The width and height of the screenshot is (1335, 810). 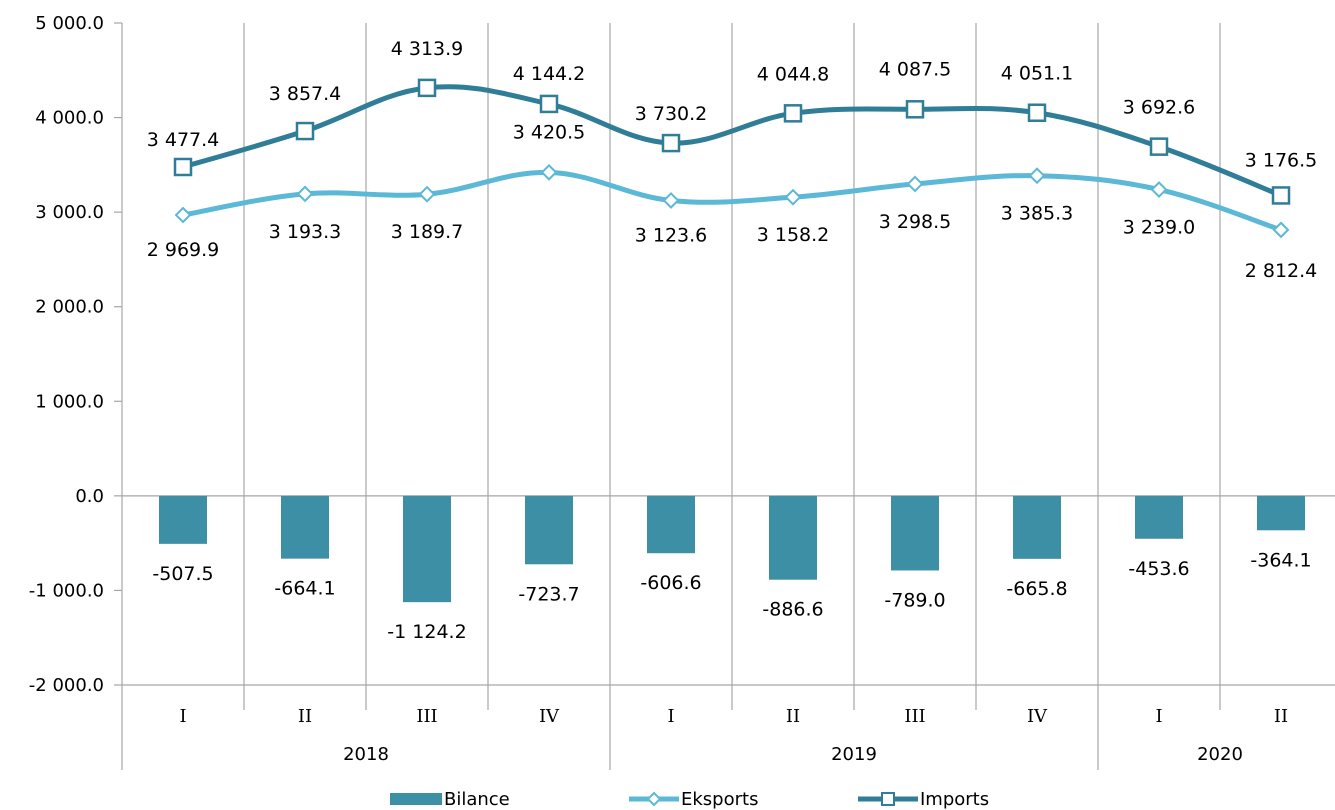 I want to click on legend-label-bilance: Bilance, so click(x=477, y=799).